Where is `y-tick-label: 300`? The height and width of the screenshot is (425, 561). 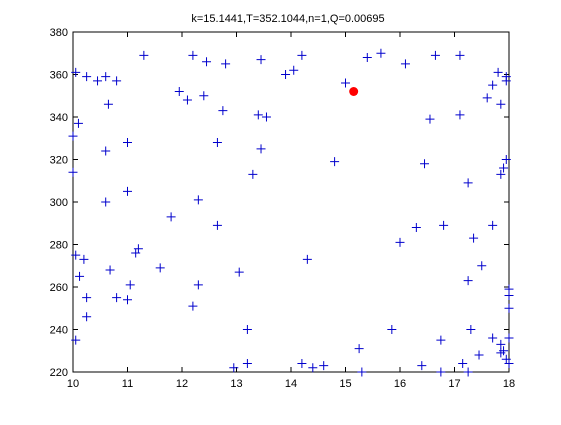
y-tick-label: 300 is located at coordinates (59, 203).